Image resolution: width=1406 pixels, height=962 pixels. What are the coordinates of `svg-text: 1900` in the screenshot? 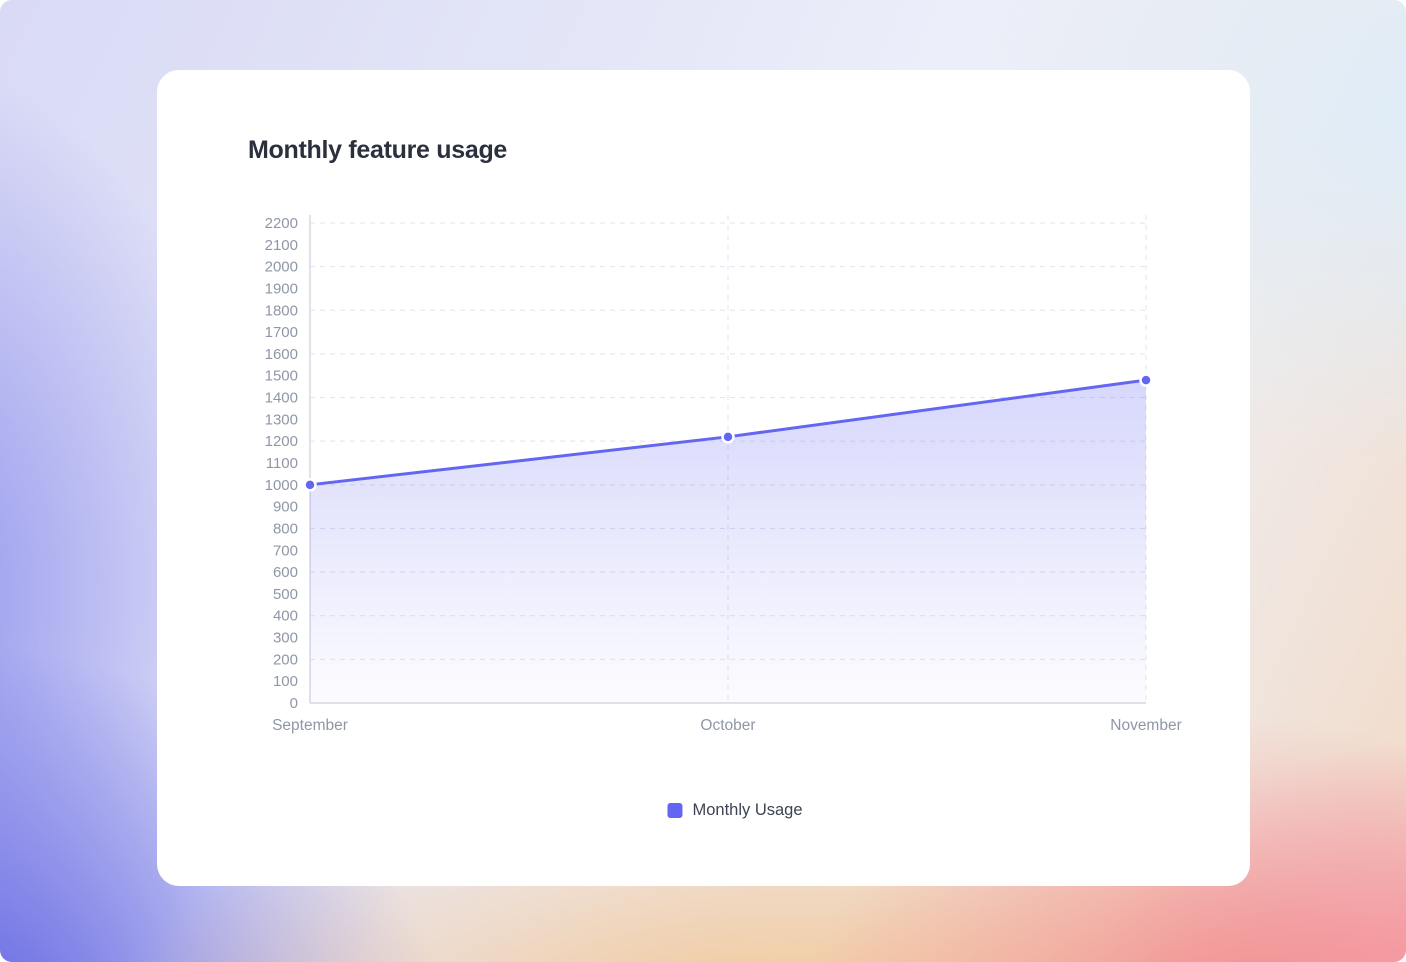 It's located at (281, 288).